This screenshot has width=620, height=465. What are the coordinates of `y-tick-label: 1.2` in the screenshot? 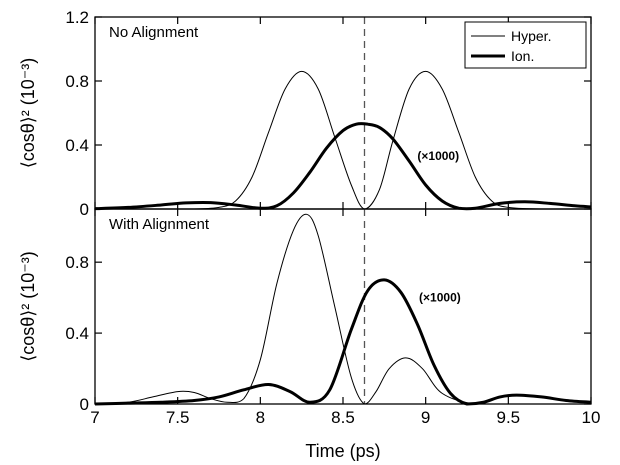 It's located at (77, 17).